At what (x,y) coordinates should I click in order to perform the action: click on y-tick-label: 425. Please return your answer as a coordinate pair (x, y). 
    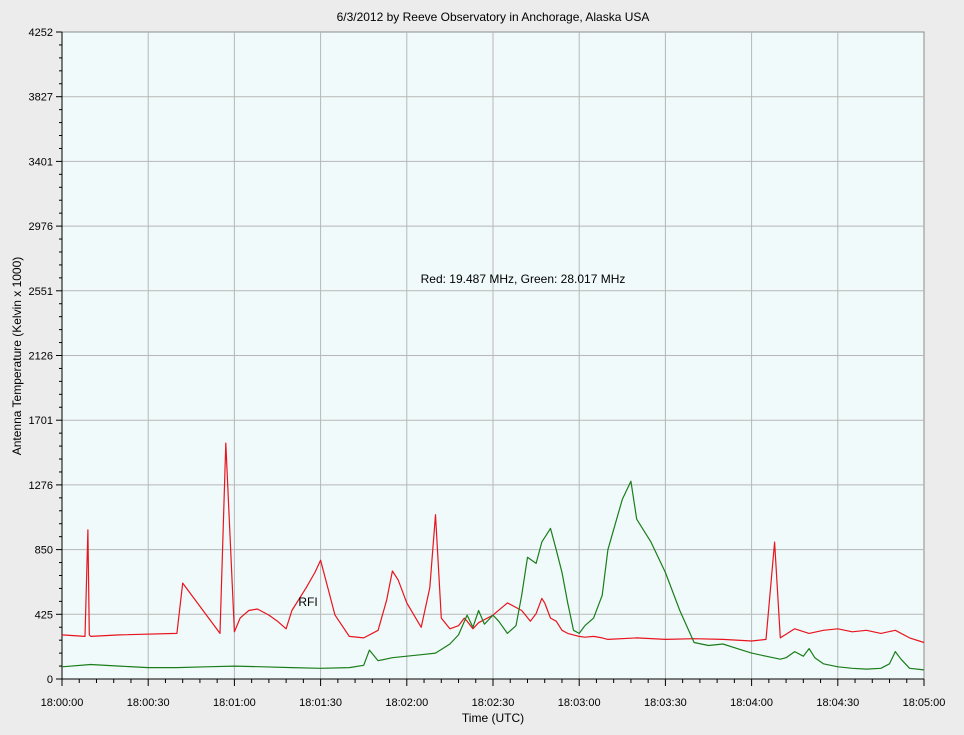
    Looking at the image, I should click on (44, 615).